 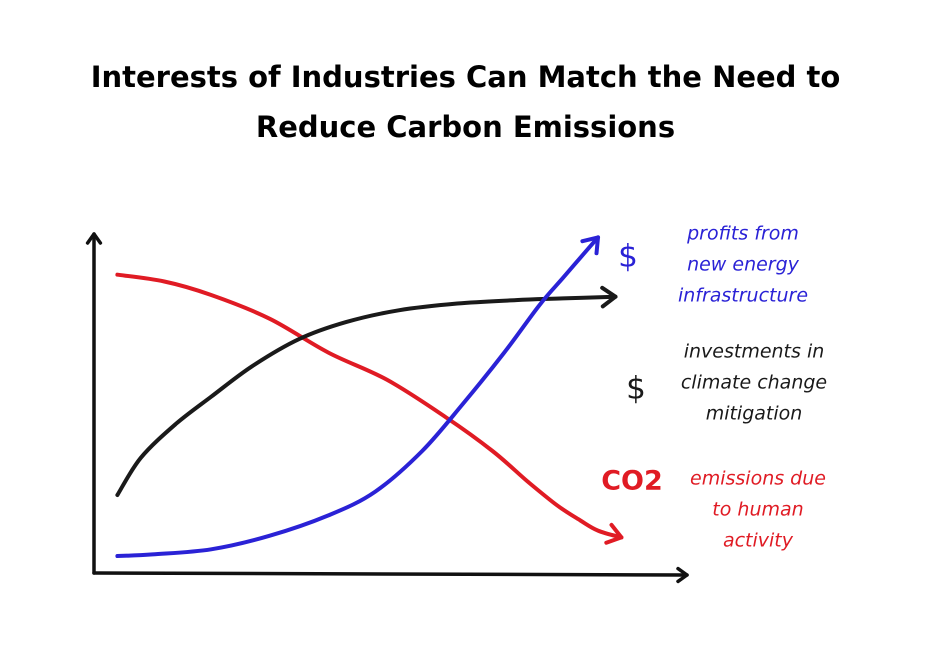 What do you see at coordinates (758, 479) in the screenshot?
I see `series-label-emissions-line-1: emissions due` at bounding box center [758, 479].